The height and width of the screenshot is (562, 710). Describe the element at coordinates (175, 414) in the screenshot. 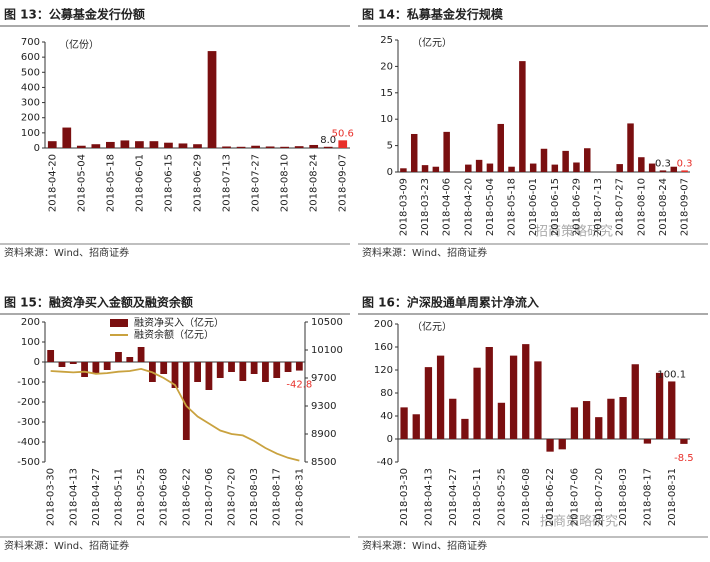

I see `line` at that location.